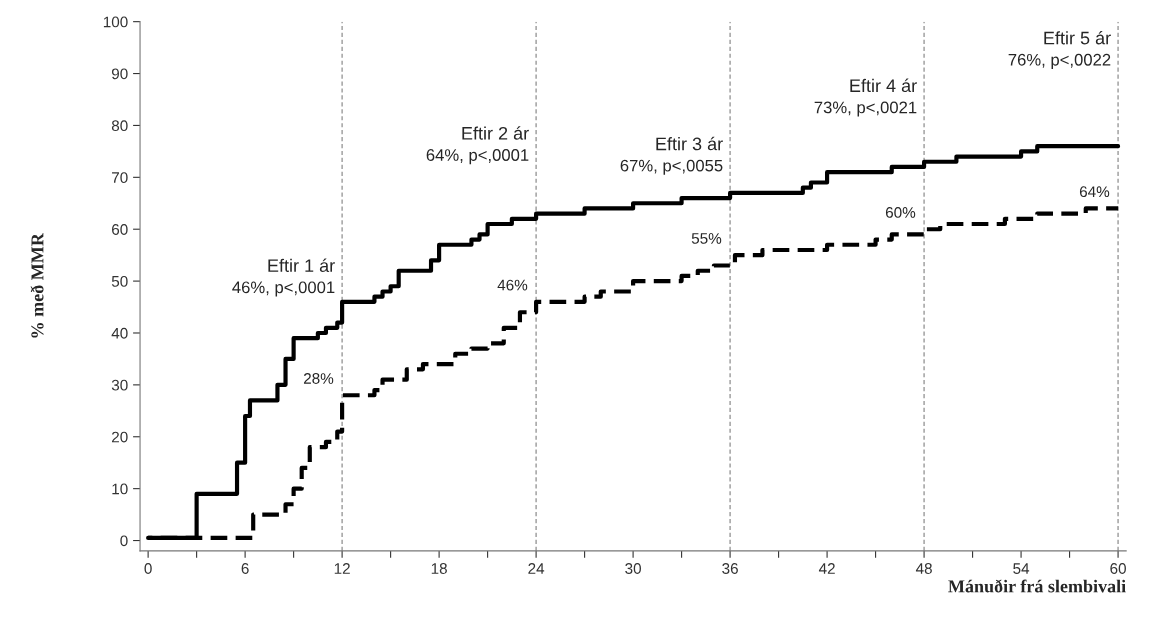 This screenshot has height=619, width=1167. I want to click on x-tick-label: 48, so click(923, 568).